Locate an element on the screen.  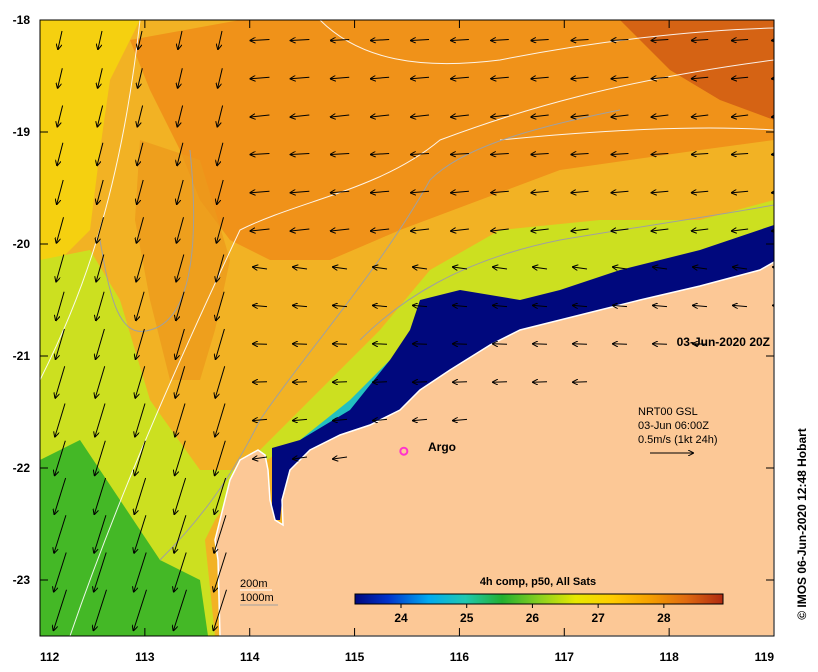
colorbar-tick-label: 28 is located at coordinates (664, 618).